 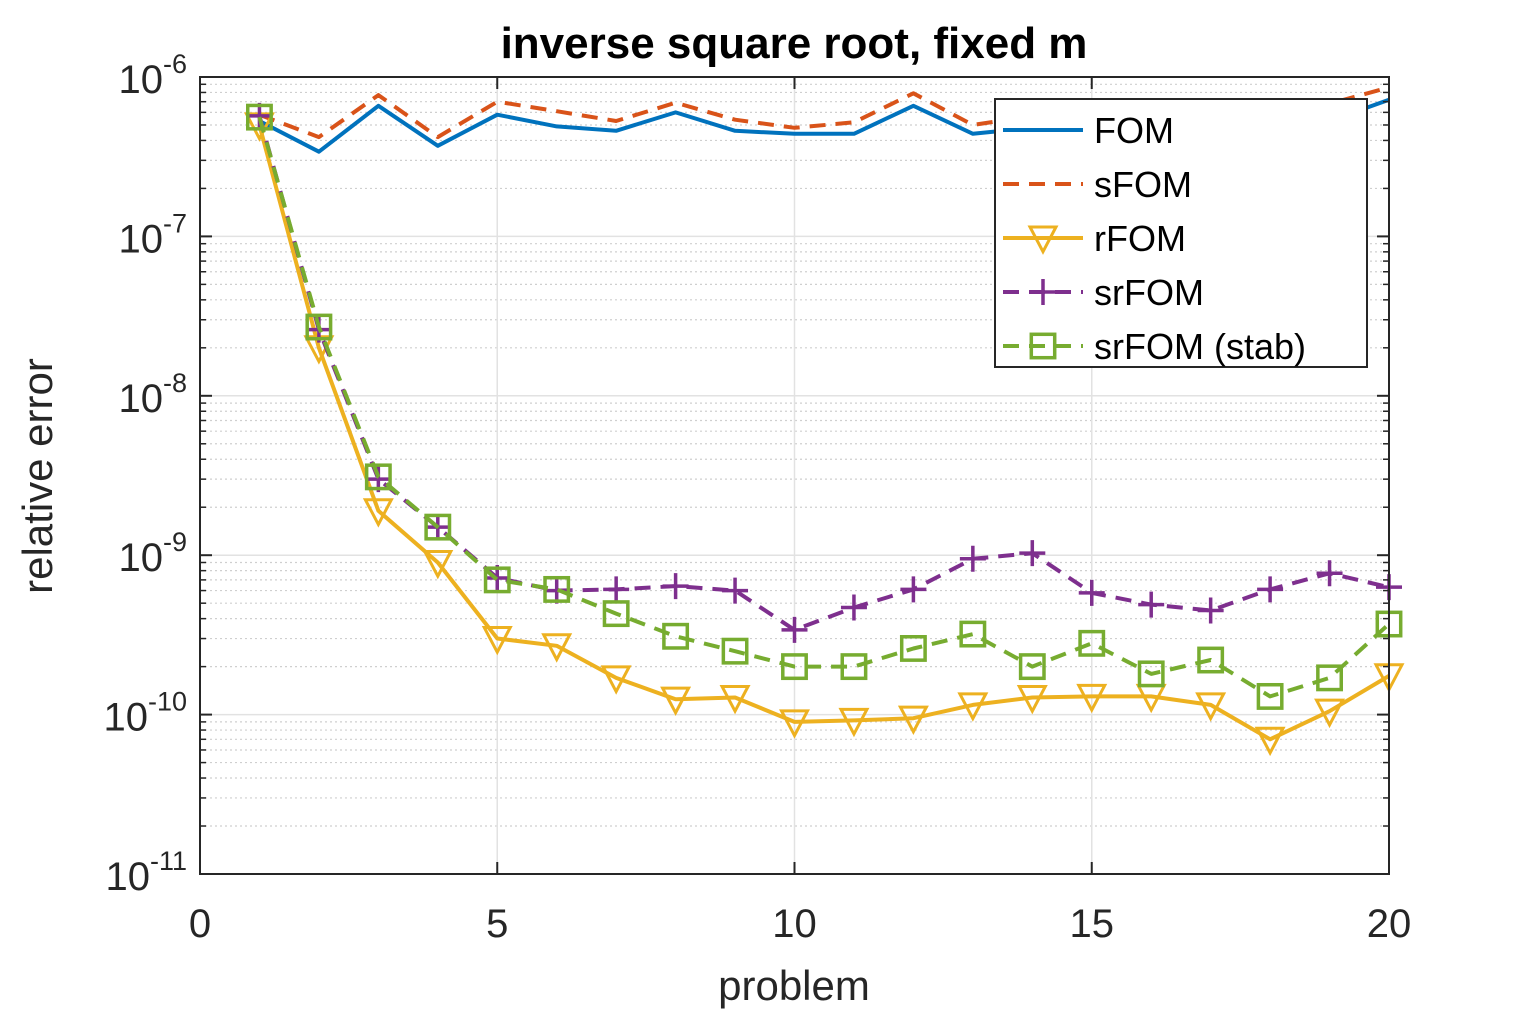 I want to click on y-tick-label: 10⁻⁸, so click(x=152, y=394).